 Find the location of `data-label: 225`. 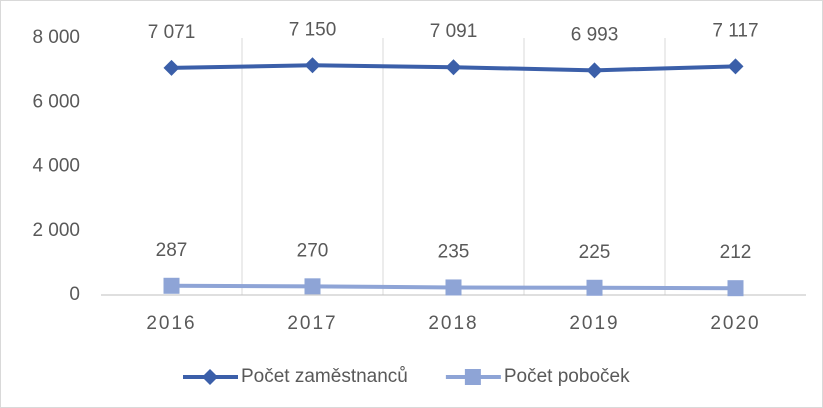

data-label: 225 is located at coordinates (595, 252).